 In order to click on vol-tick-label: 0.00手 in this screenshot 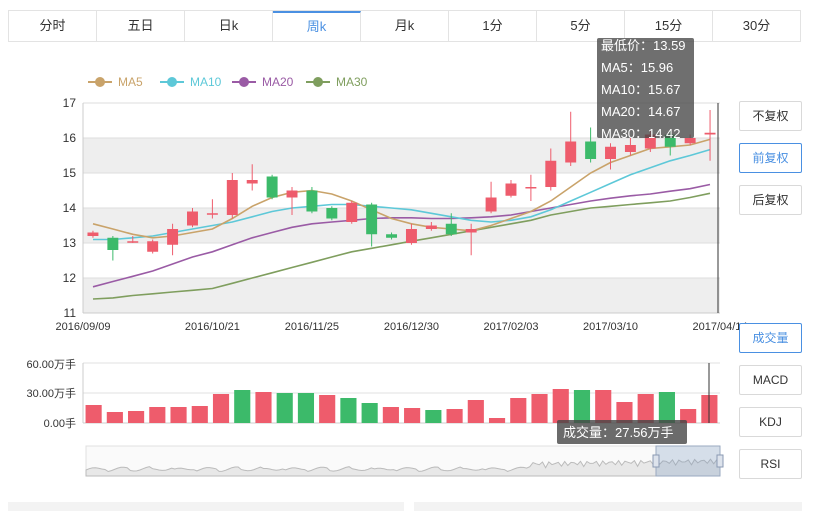, I will do `click(60, 423)`.